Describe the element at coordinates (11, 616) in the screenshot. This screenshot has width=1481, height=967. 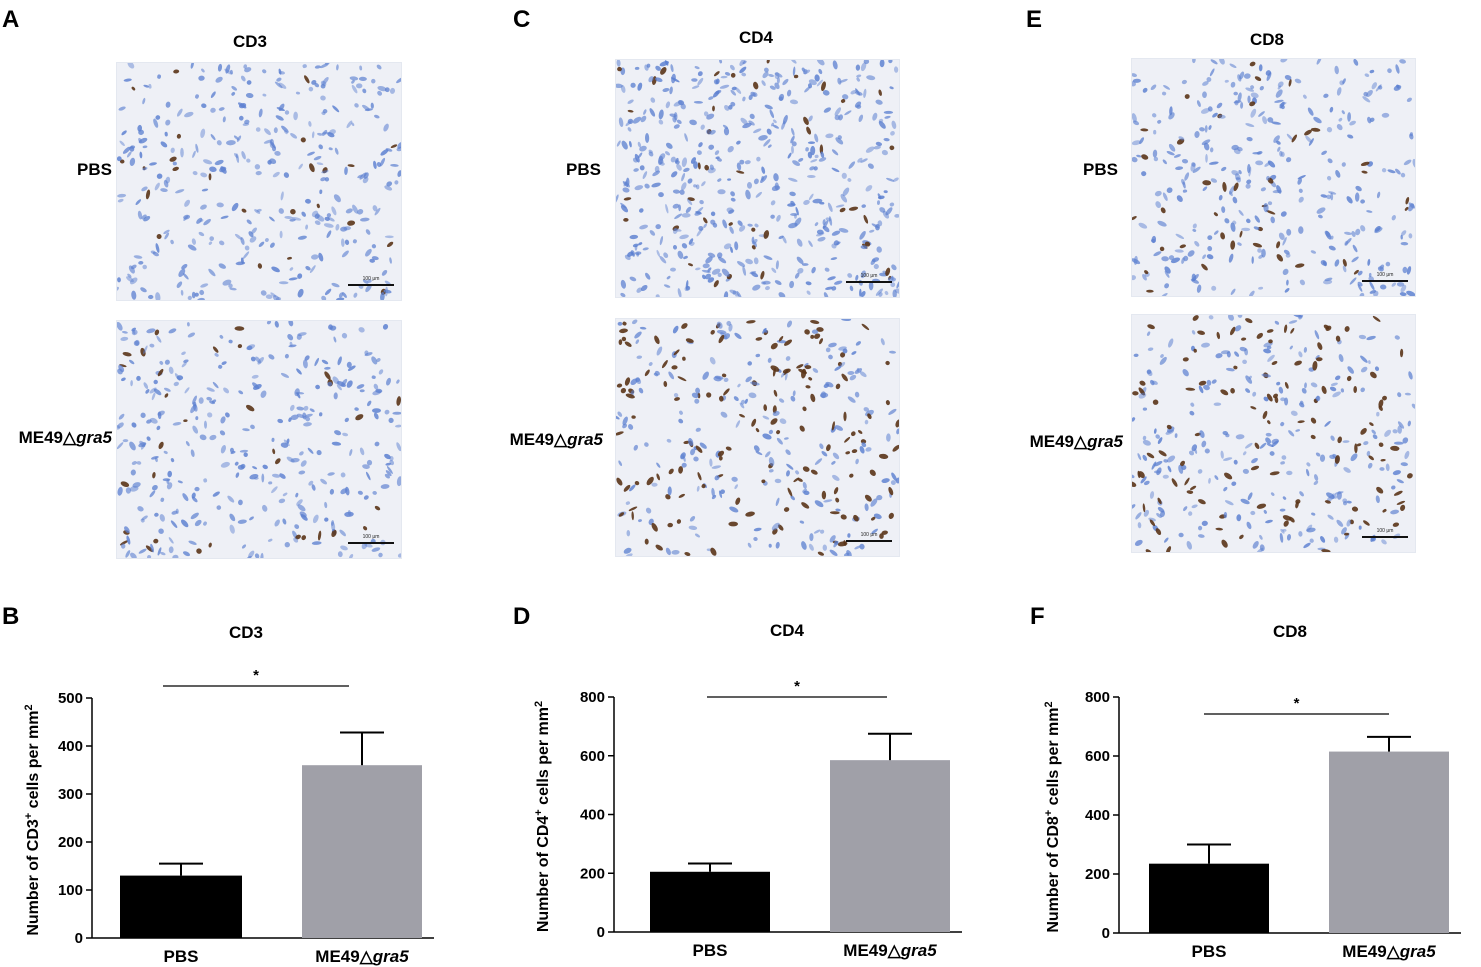
I see `panel-letter-b: B` at that location.